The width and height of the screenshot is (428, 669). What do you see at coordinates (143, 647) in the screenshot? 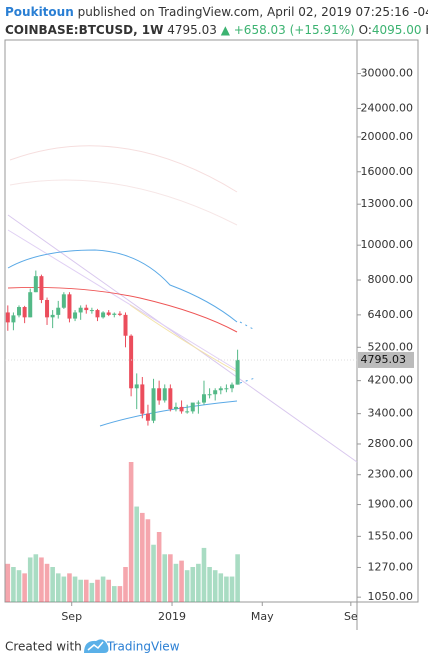
I see `footer-brand: TradingView` at bounding box center [143, 647].